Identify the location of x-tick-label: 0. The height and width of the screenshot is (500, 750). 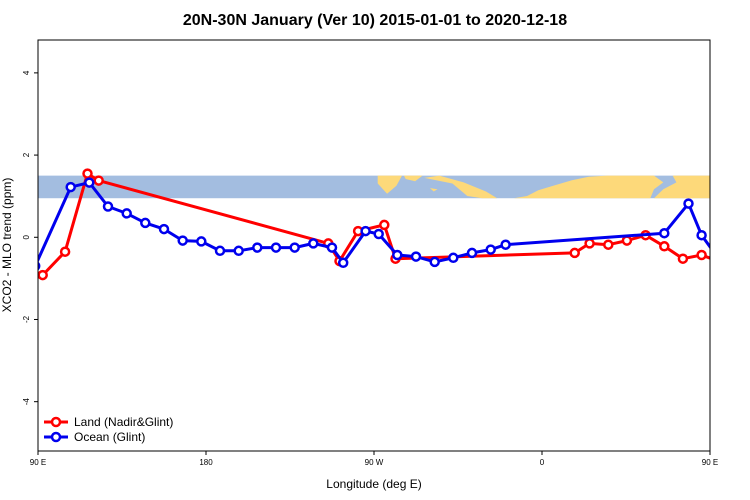
(542, 462).